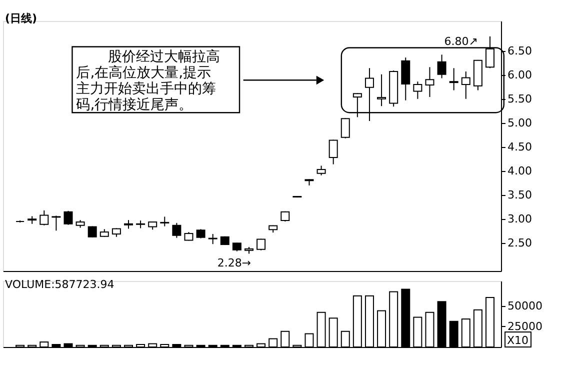  What do you see at coordinates (461, 41) in the screenshot?
I see `annotation: 6.80↗` at bounding box center [461, 41].